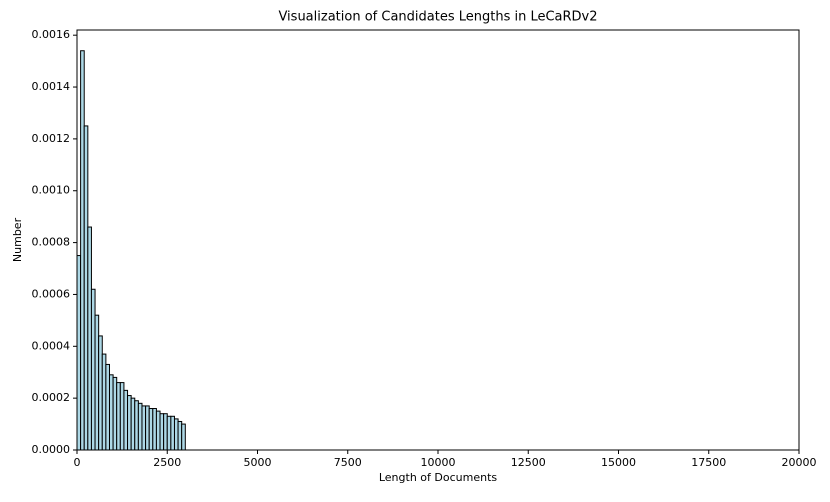 Image resolution: width=830 pixels, height=502 pixels. I want to click on x-tick-label: 15000, so click(618, 462).